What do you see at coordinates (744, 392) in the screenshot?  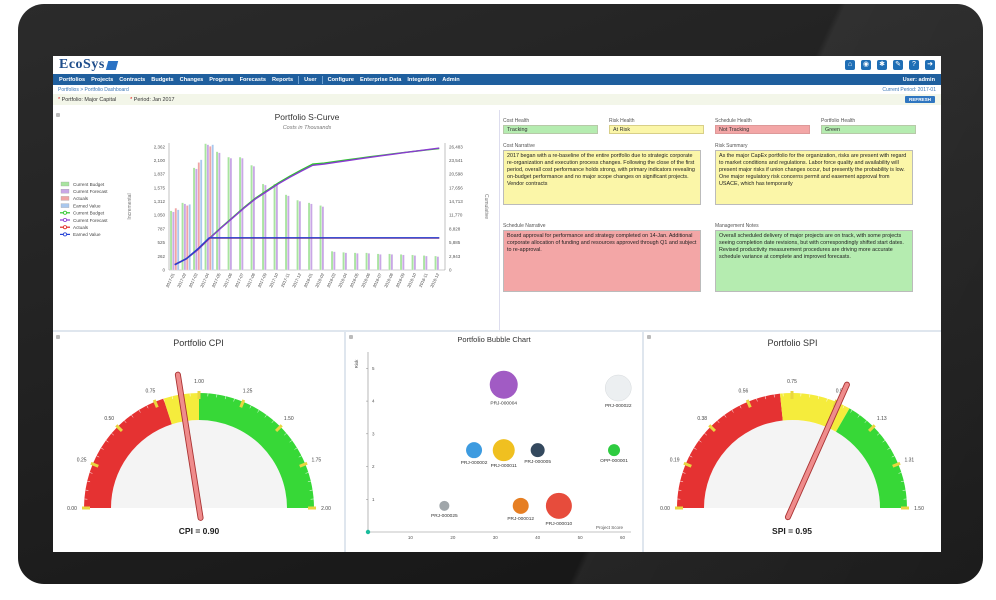 I see `gauge-tick-label: 0.56` at bounding box center [744, 392].